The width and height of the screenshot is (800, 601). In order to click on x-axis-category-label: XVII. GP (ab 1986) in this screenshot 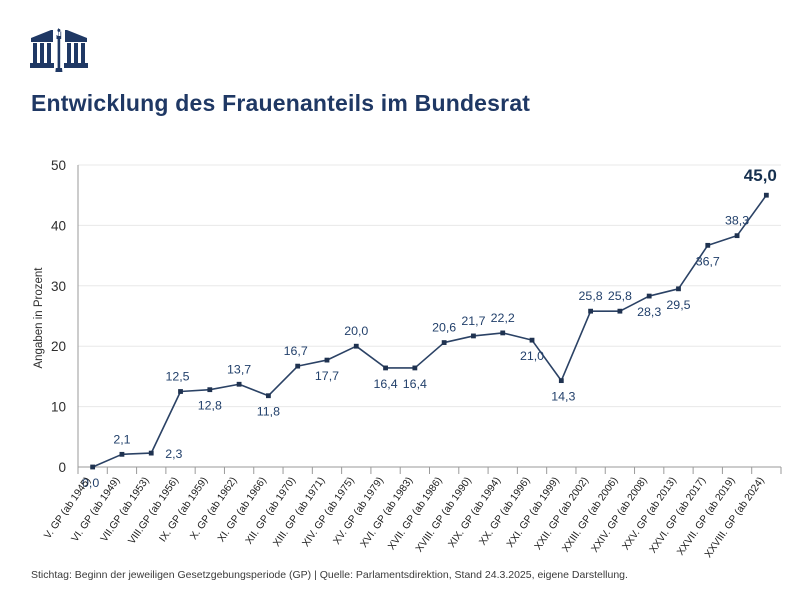, I will do `click(415, 513)`.